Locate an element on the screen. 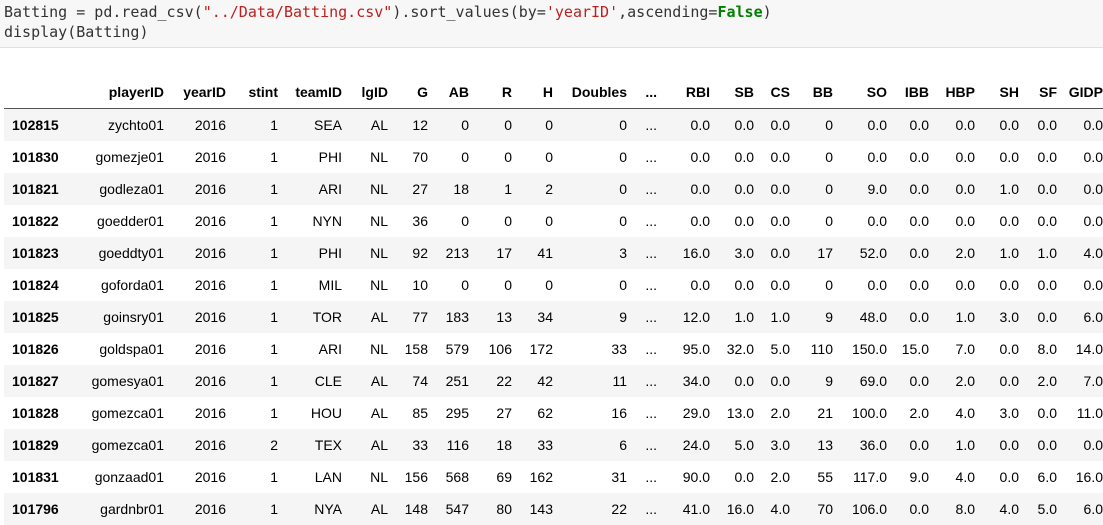 This screenshot has width=1103, height=525. table-cell: 27 is located at coordinates (490, 413).